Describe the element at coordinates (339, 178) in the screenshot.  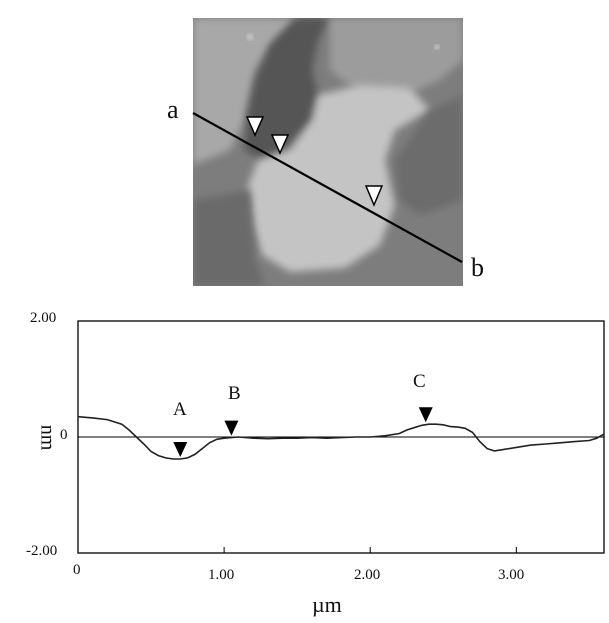
I see `afm-bright-island` at that location.